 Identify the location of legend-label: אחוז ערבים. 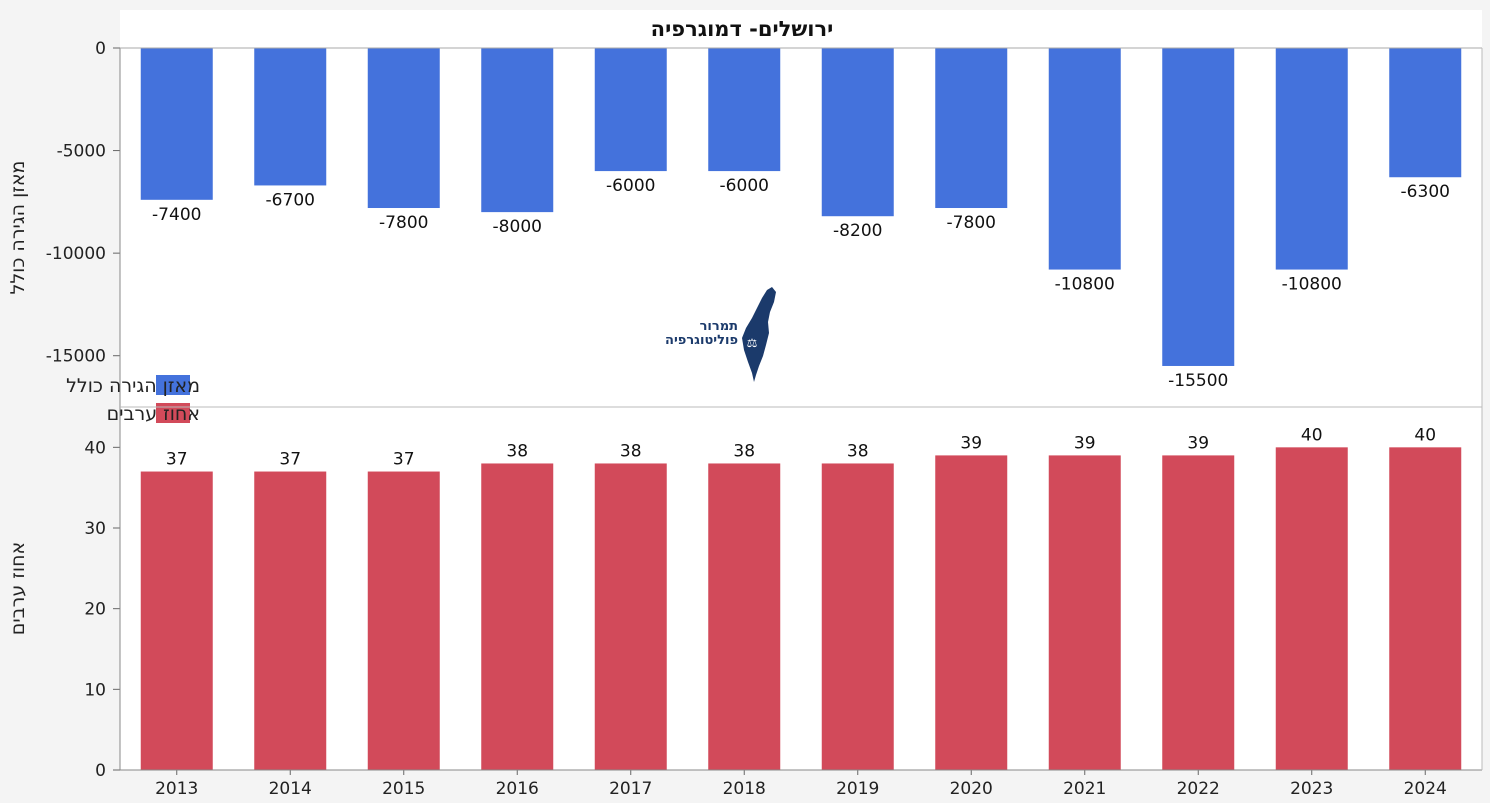
(153, 414).